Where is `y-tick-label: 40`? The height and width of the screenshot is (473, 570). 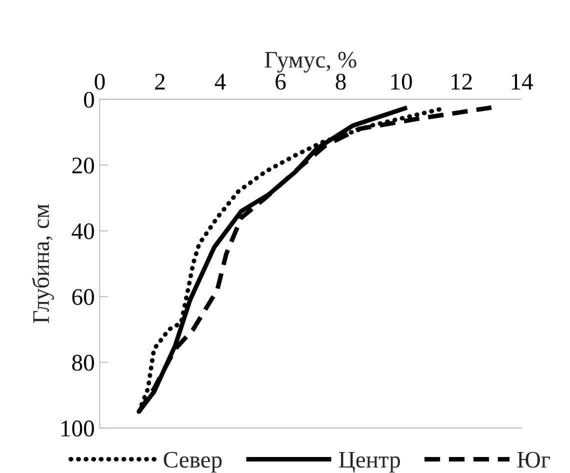 y-tick-label: 40 is located at coordinates (83, 231).